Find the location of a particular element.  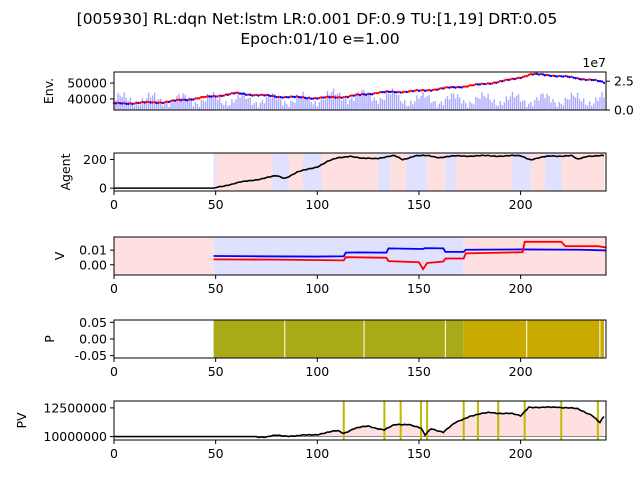

y-tick-label: 0.05 is located at coordinates (93, 322).